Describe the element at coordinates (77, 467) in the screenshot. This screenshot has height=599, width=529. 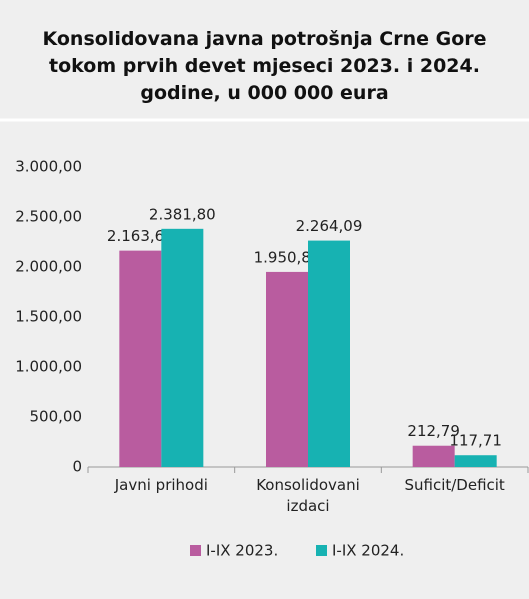
I see `y-tick-label: 0` at that location.